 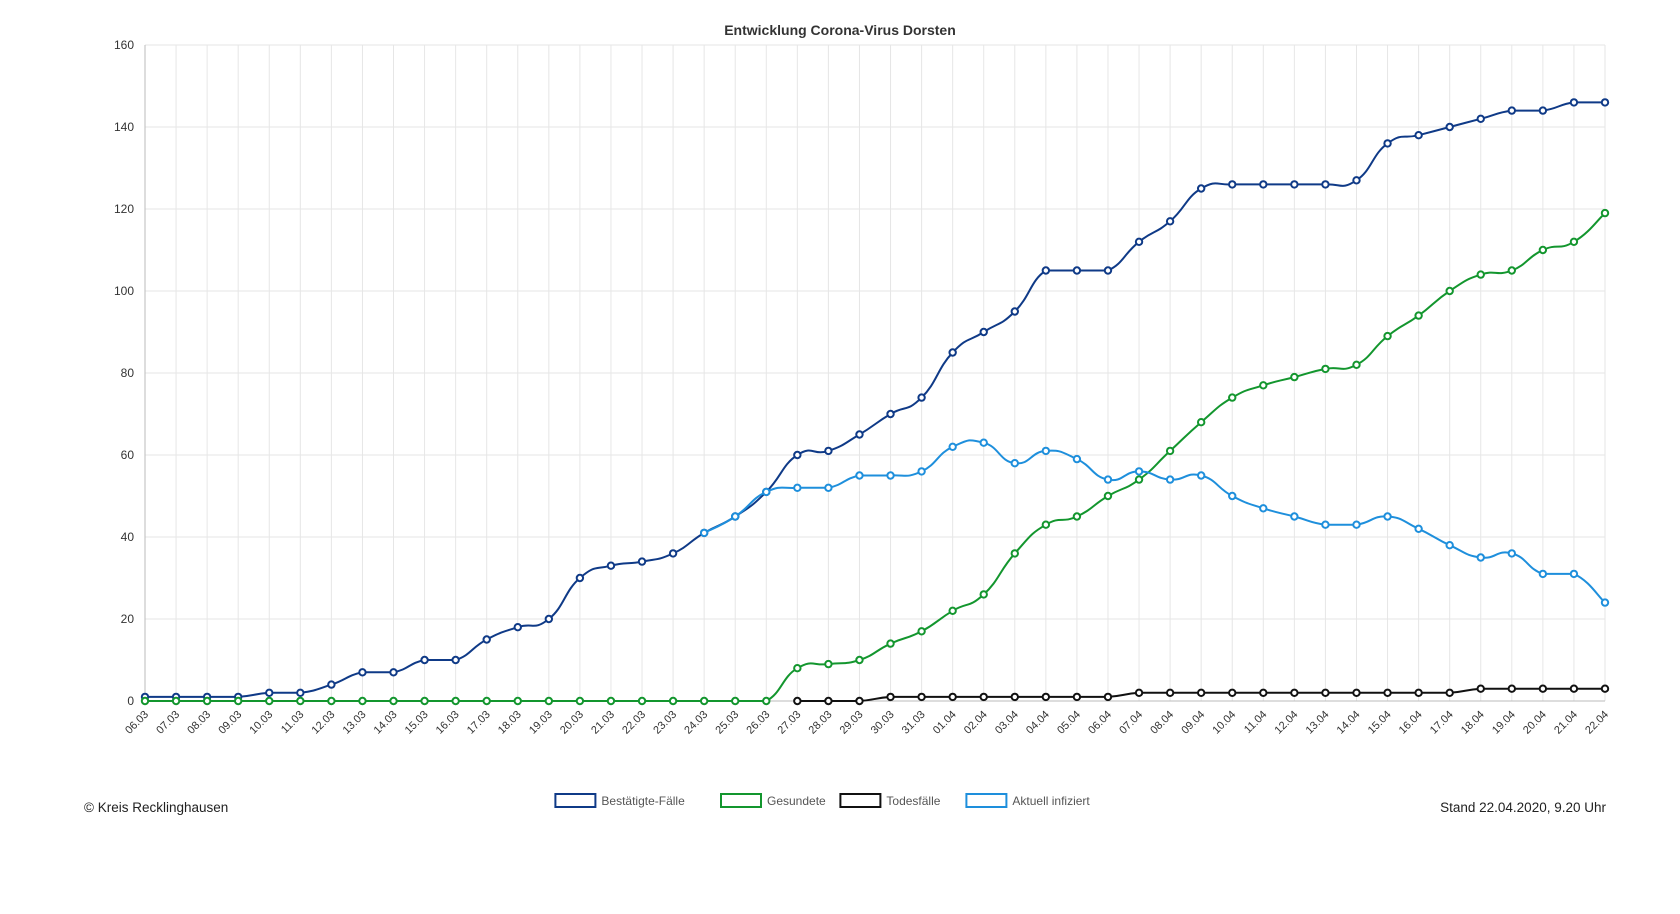 I want to click on legend-label: Aktuell infiziert, so click(x=1051, y=801).